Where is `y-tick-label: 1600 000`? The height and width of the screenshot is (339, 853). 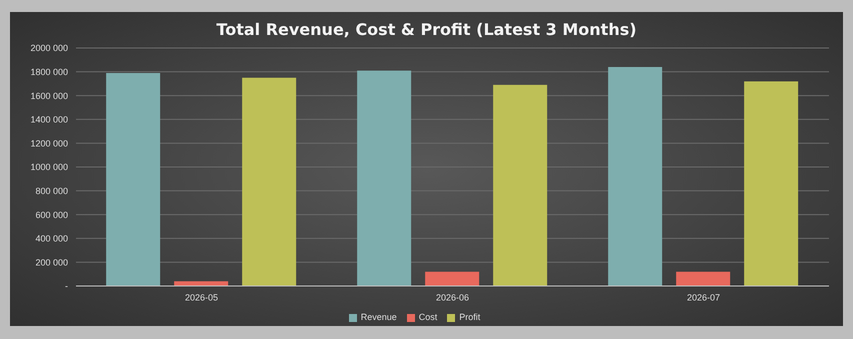 y-tick-label: 1600 000 is located at coordinates (49, 95).